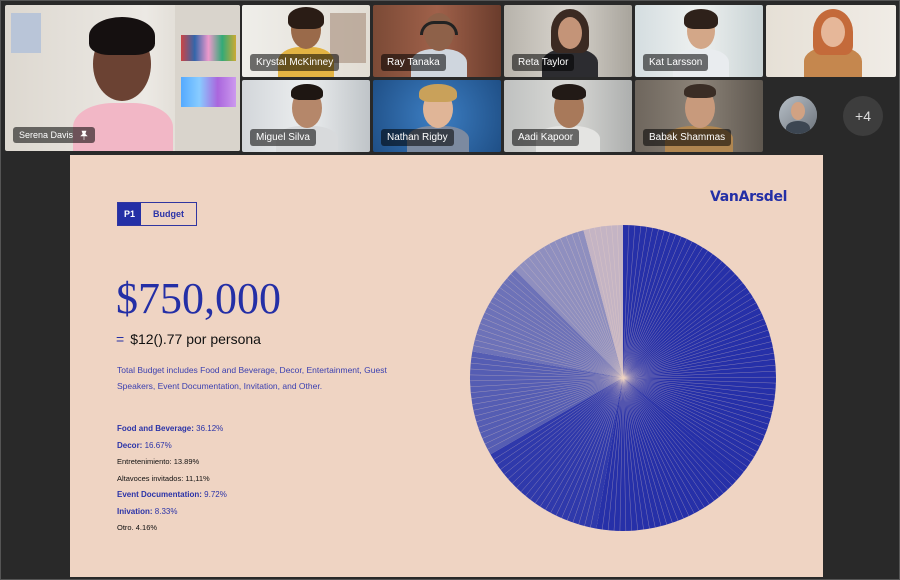 The width and height of the screenshot is (900, 580). I want to click on legend-value: 16.67%, so click(158, 445).